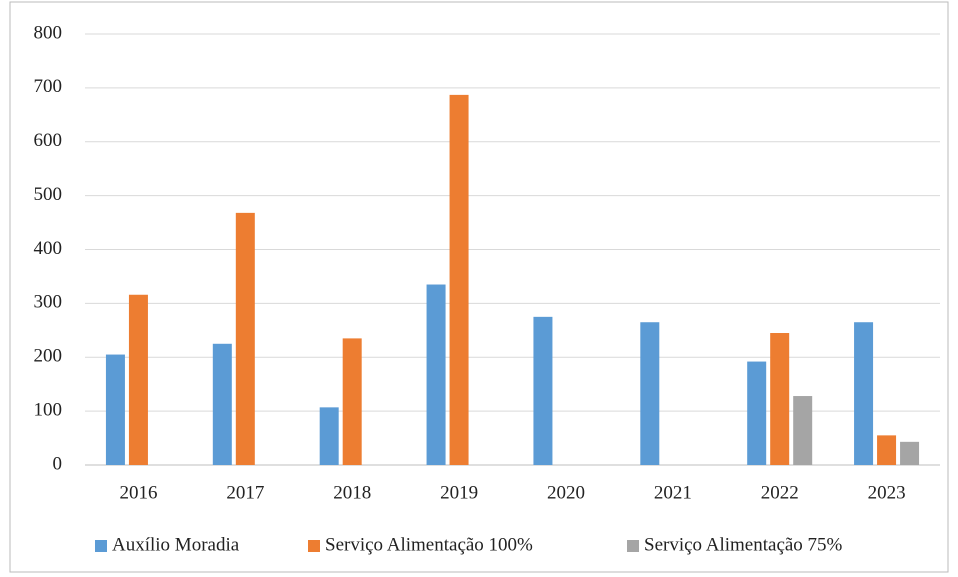 The image size is (958, 577). Describe the element at coordinates (48, 409) in the screenshot. I see `y-tick-label: 100` at that location.